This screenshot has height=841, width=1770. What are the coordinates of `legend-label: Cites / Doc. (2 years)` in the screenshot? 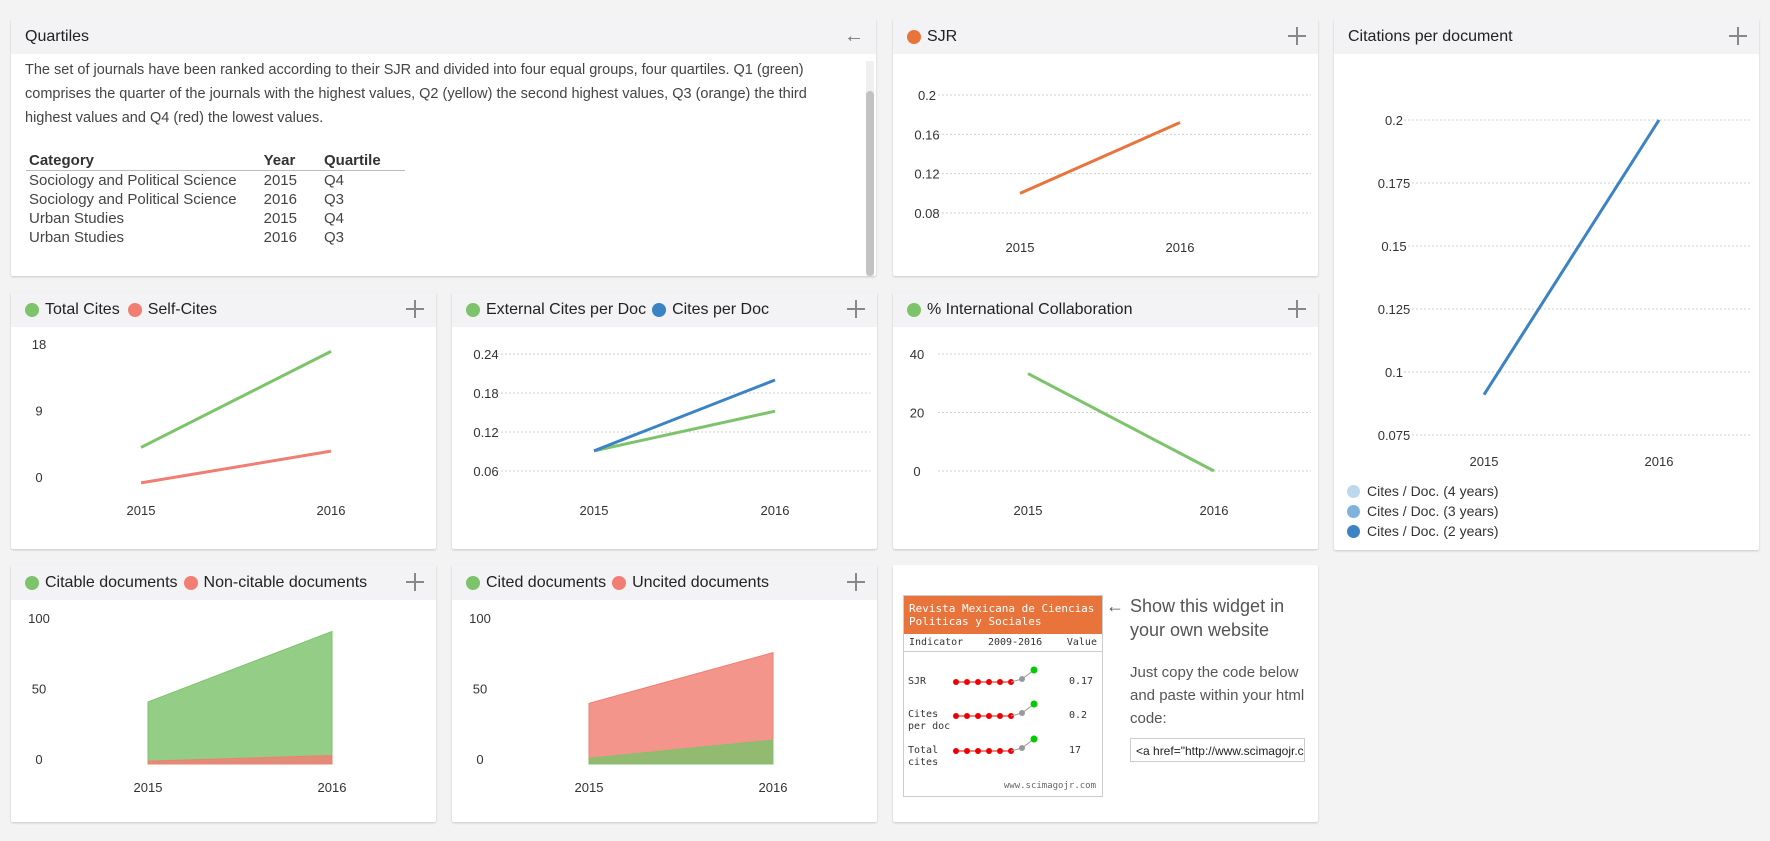 It's located at (1433, 531).